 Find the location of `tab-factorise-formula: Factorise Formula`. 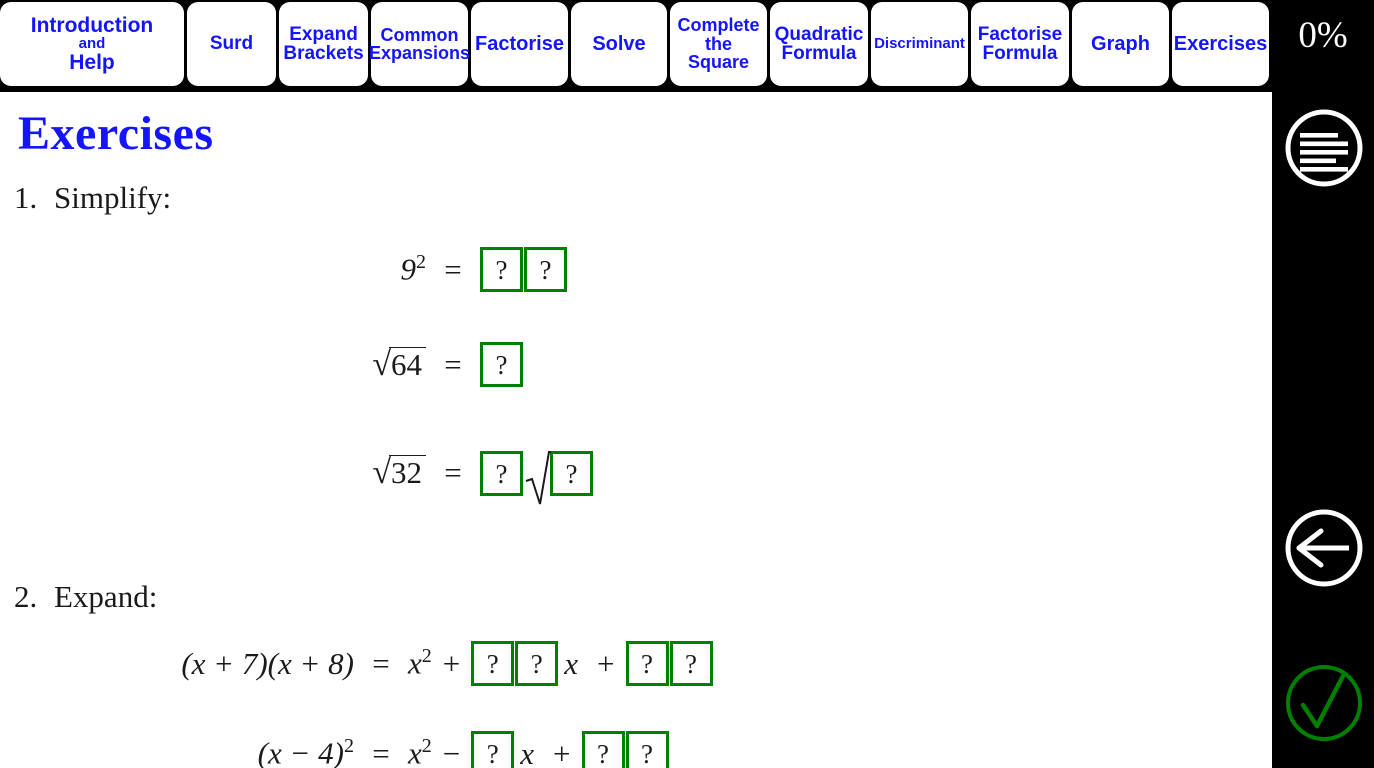

tab-factorise-formula: Factorise Formula is located at coordinates (1020, 44).